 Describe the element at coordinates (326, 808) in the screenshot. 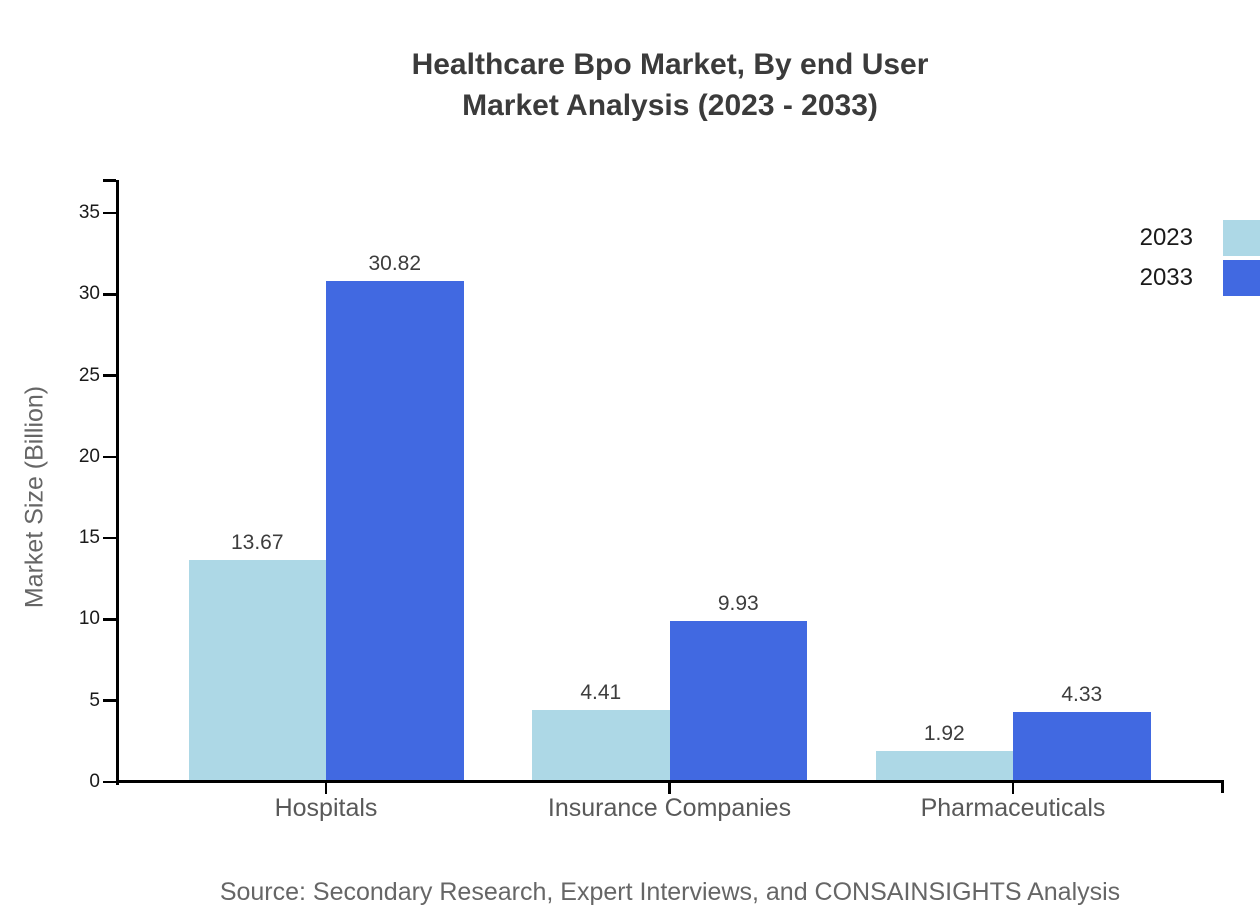

I see `category-label: Hospitals` at that location.